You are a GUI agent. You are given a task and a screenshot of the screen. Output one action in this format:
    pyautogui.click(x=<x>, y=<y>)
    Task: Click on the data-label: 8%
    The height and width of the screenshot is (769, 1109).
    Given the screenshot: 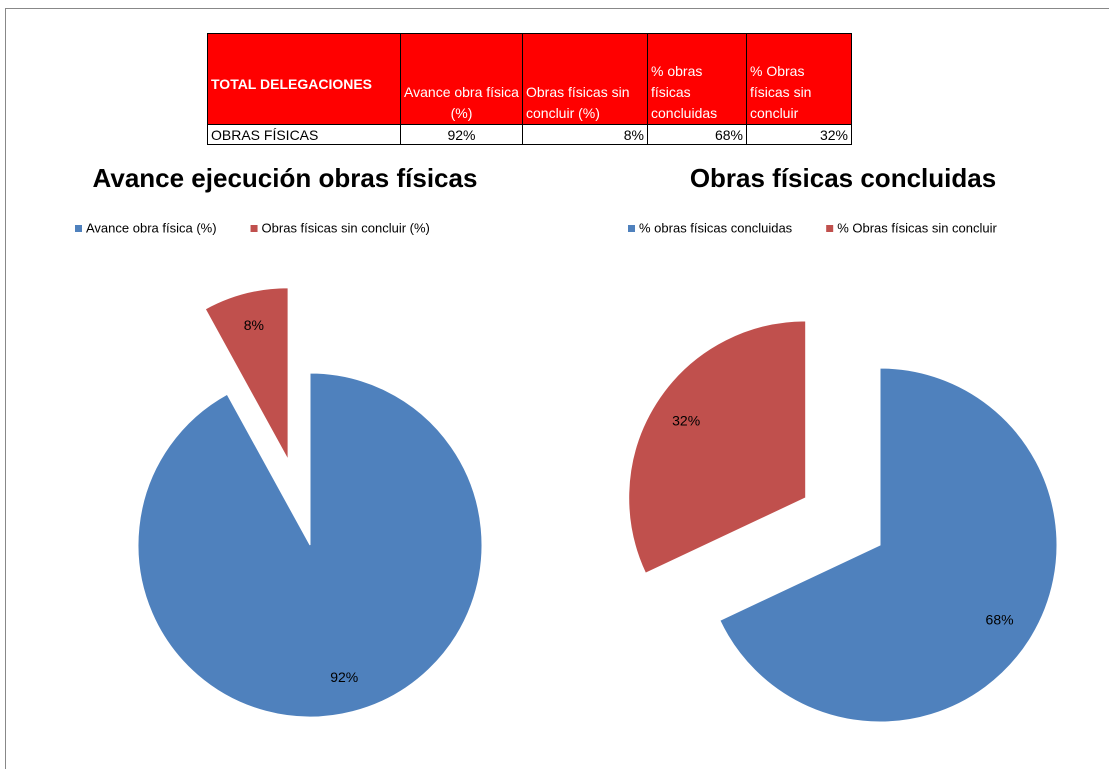 What is the action you would take?
    pyautogui.click(x=254, y=325)
    